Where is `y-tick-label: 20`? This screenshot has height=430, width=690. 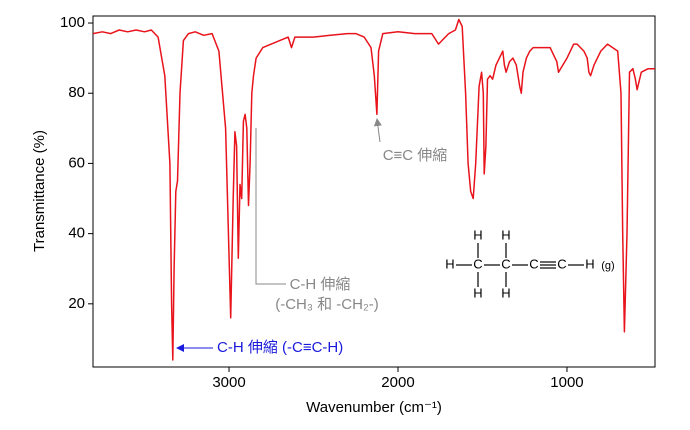 y-tick-label: 20 is located at coordinates (76, 303).